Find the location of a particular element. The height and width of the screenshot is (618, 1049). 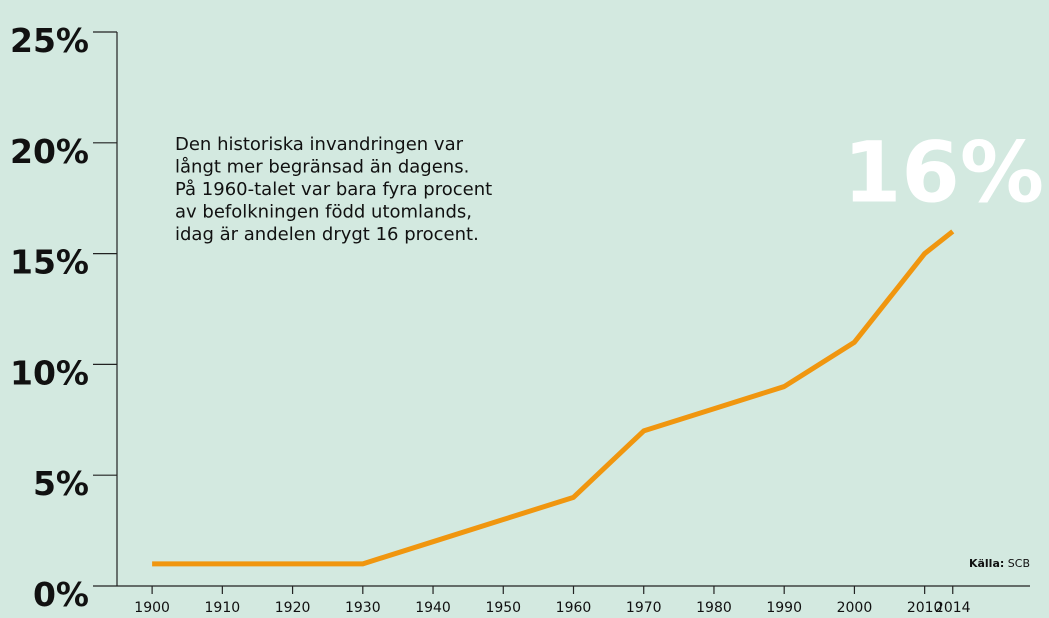

source-name: SCB is located at coordinates (1019, 563).